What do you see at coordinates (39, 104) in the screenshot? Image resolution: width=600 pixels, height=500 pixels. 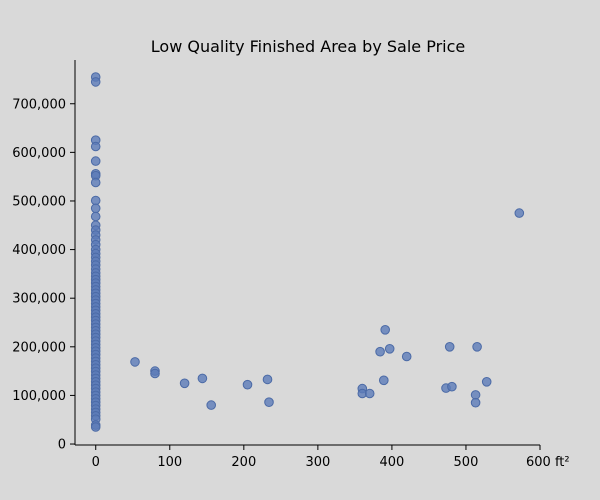 I see `y-tick-label: 700,000` at bounding box center [39, 104].